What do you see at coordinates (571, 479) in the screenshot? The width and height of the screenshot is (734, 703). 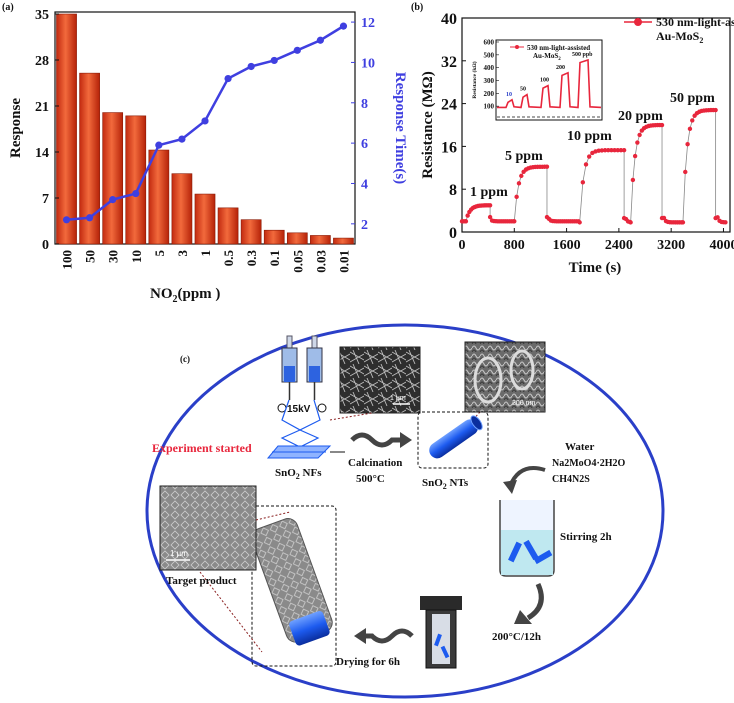 I see `reagent-2: CH4N2S` at bounding box center [571, 479].